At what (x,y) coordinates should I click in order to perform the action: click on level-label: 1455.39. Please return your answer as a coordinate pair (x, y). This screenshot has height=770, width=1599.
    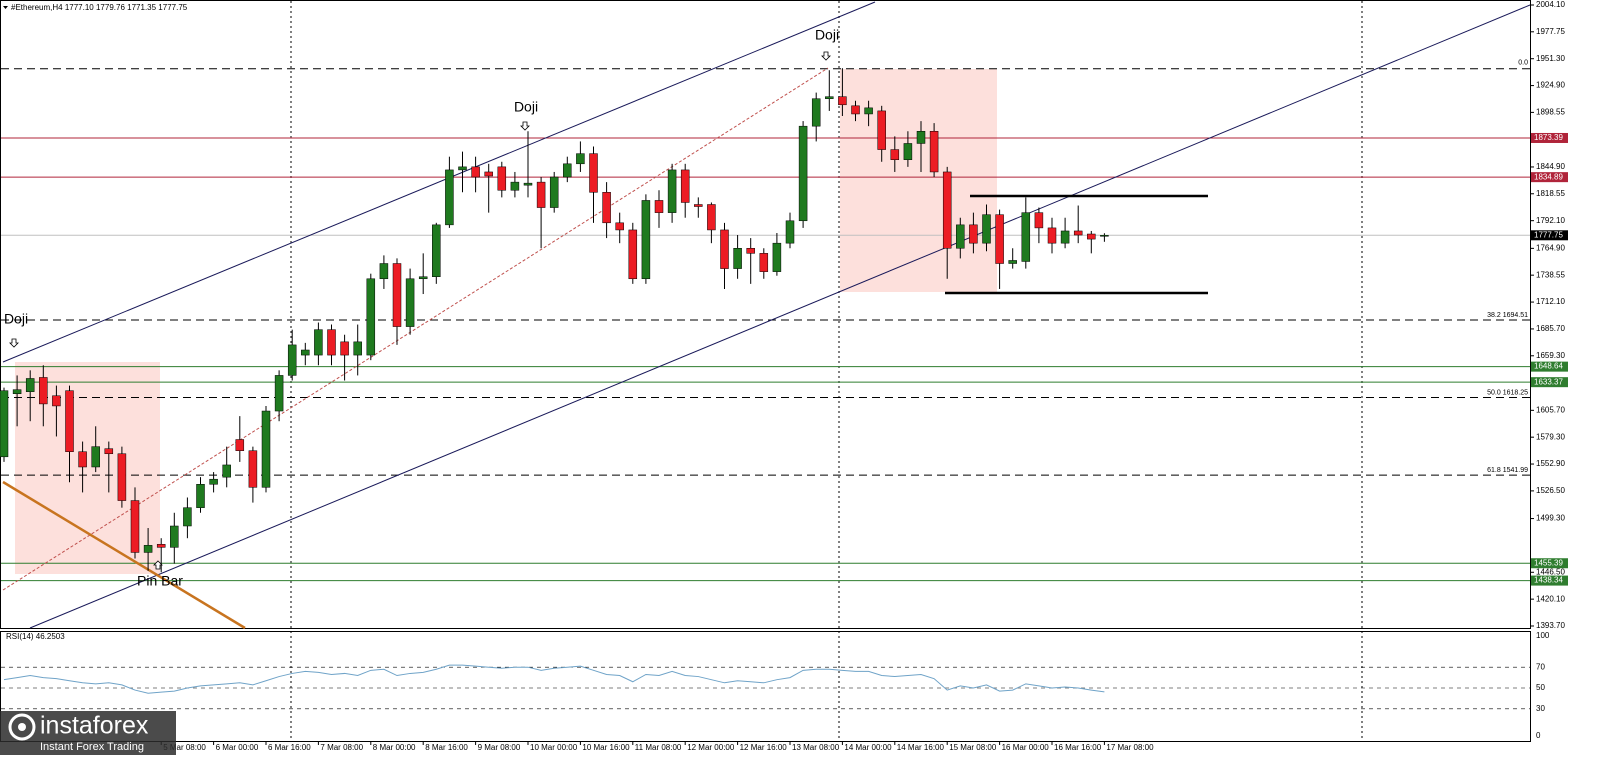
    Looking at the image, I should click on (1548, 562).